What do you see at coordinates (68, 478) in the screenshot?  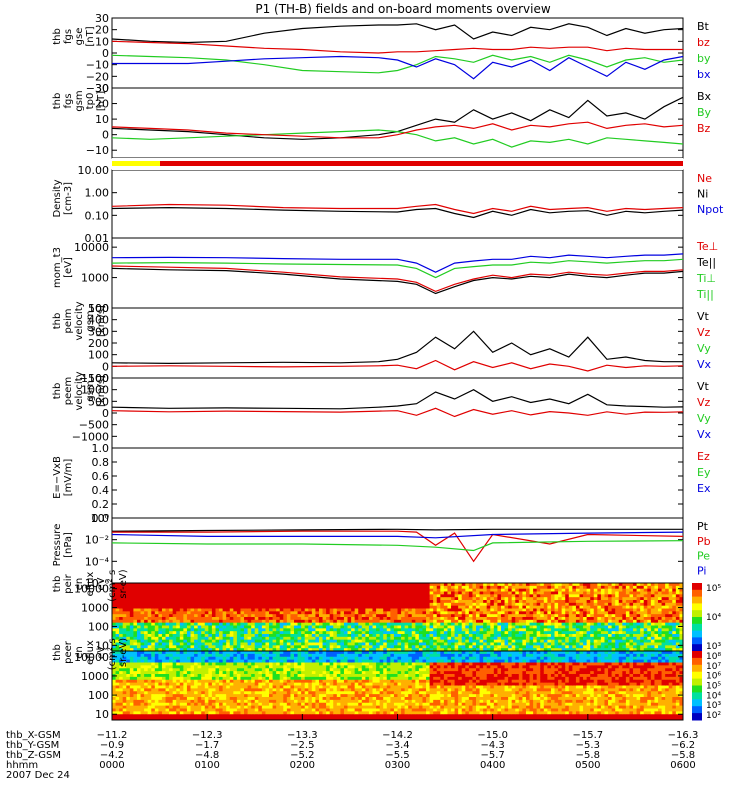 I see `y-axis-label-line: [mV/m]` at bounding box center [68, 478].